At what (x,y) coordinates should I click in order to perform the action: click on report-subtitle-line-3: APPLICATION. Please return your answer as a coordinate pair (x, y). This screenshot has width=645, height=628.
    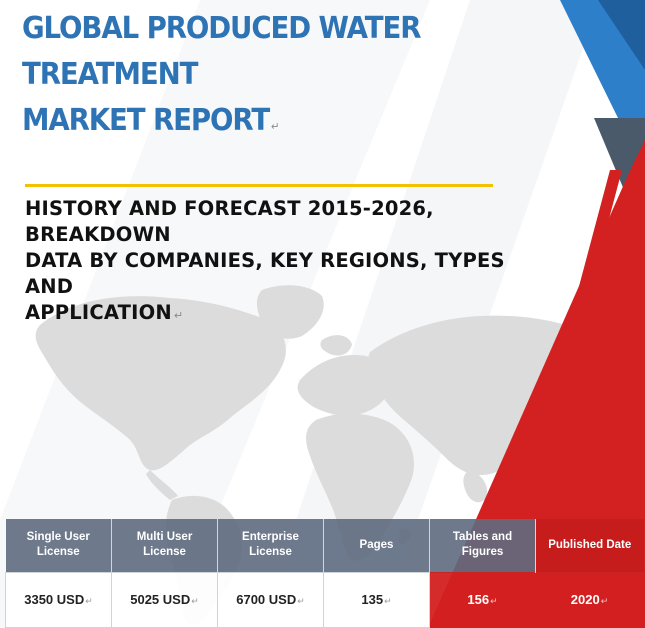
    Looking at the image, I should click on (98, 312).